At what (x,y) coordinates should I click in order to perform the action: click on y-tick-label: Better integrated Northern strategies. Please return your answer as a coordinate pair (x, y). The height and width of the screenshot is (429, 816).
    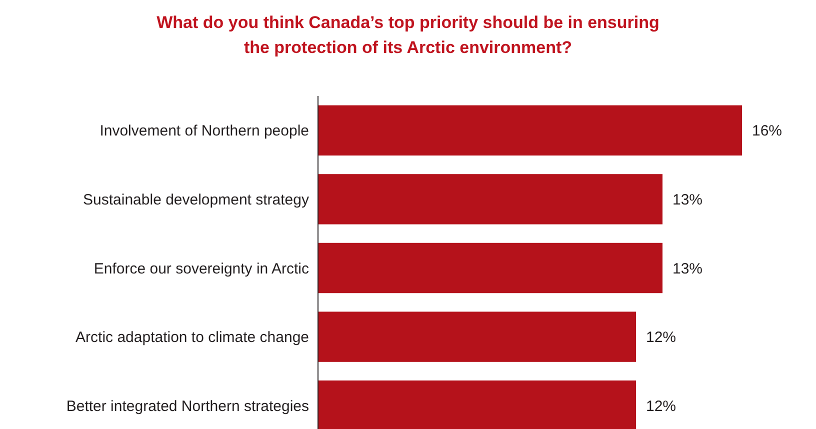
    Looking at the image, I should click on (187, 406).